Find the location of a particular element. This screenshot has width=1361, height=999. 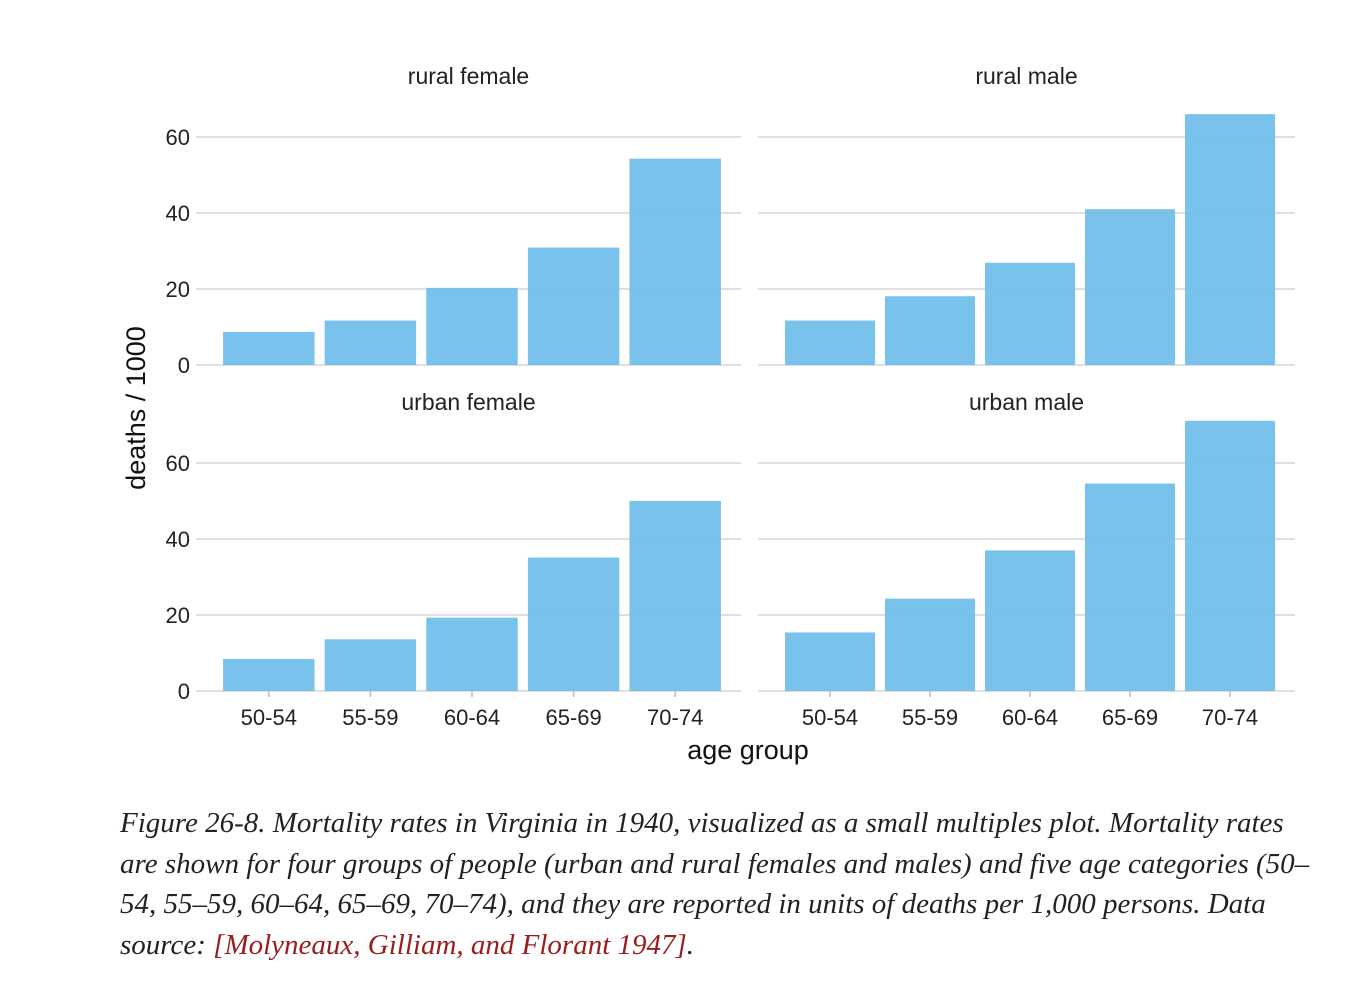

x-axis-label: age group is located at coordinates (748, 750).